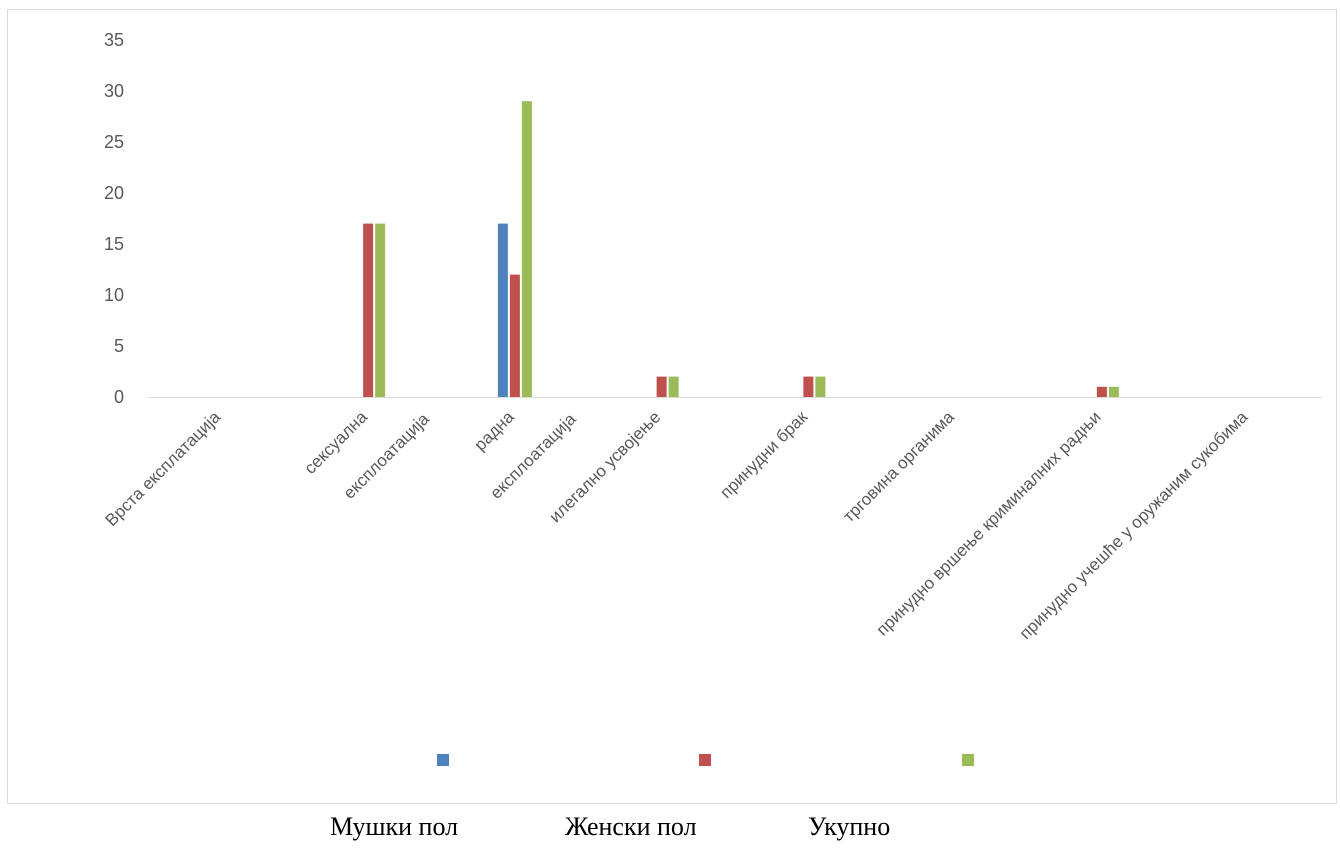 The image size is (1340, 859). Describe the element at coordinates (119, 397) in the screenshot. I see `y-tick-label: 0` at that location.